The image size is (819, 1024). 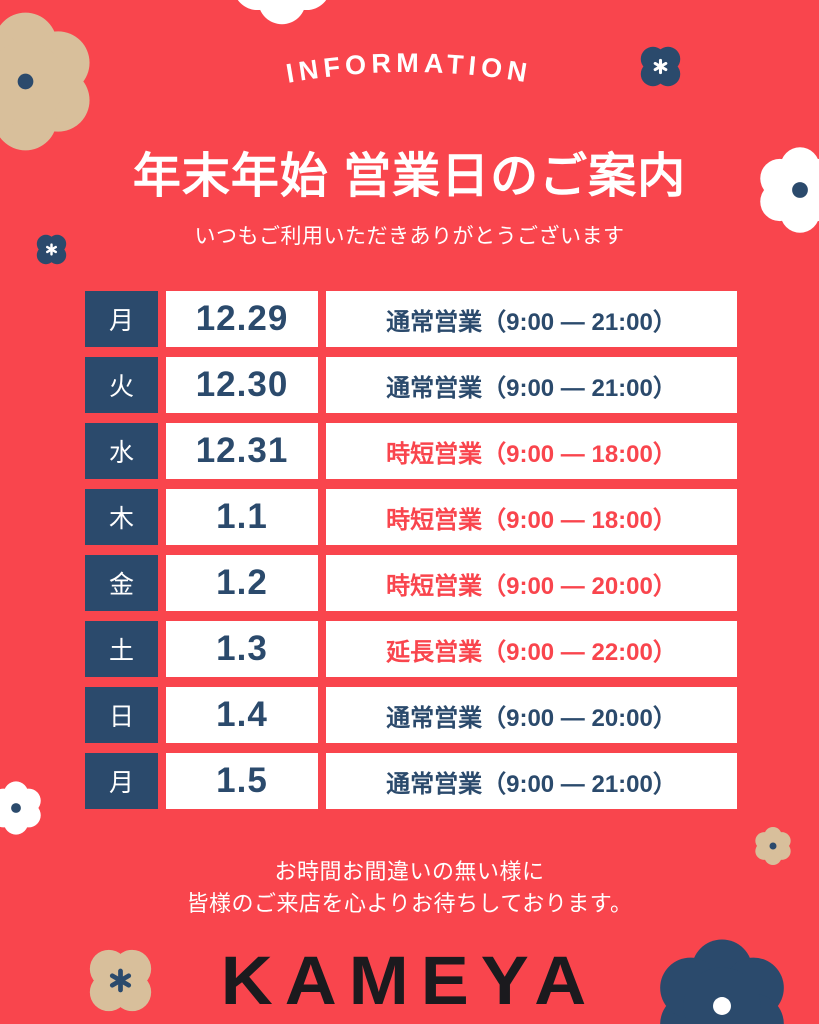 What do you see at coordinates (121, 517) in the screenshot?
I see `day-label: 木` at bounding box center [121, 517].